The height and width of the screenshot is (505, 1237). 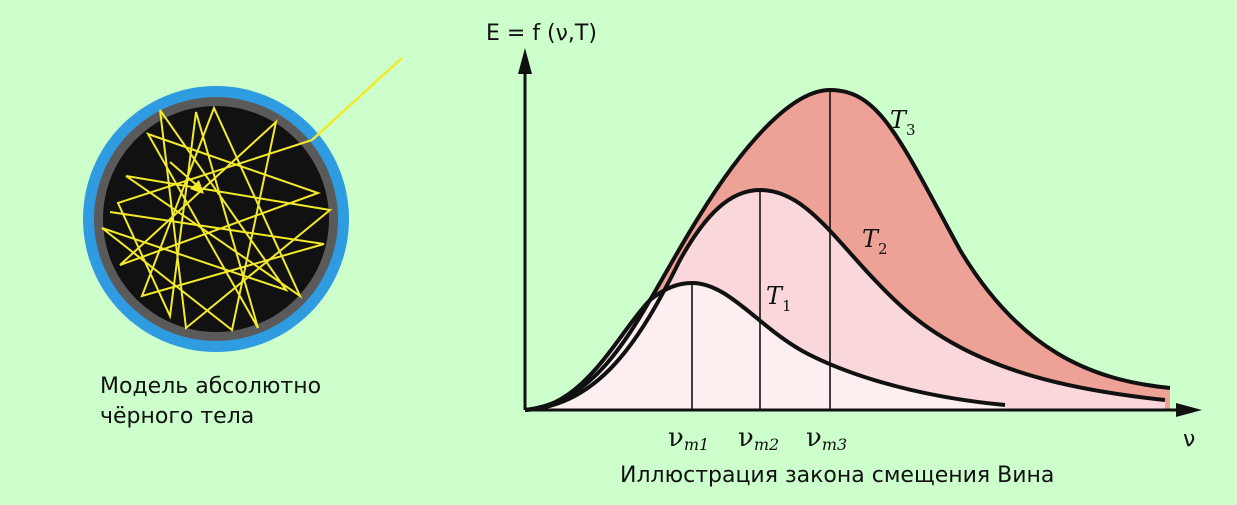 What do you see at coordinates (541, 33) in the screenshot?
I see `y-axis-label: E = f (ν,T)` at bounding box center [541, 33].